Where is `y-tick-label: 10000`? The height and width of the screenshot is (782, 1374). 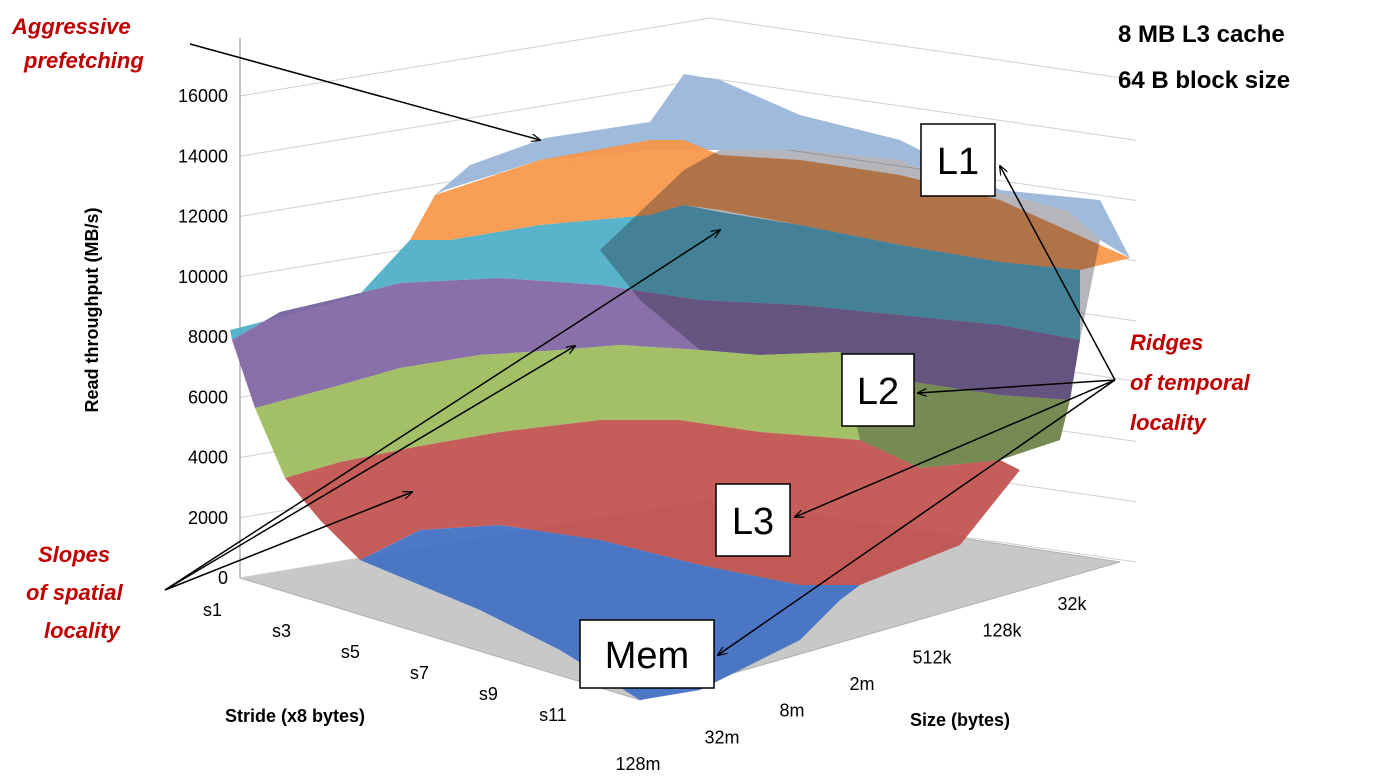 y-tick-label: 10000 is located at coordinates (203, 277).